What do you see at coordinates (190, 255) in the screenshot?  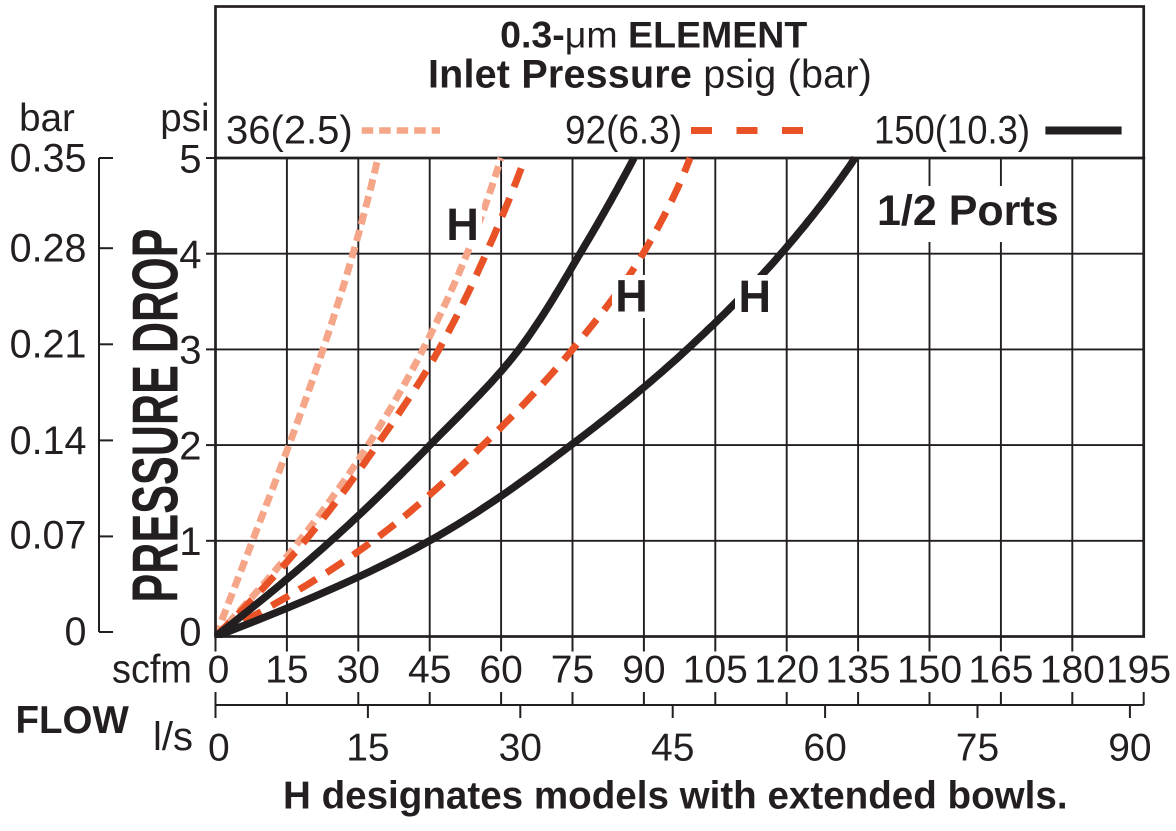 I see `svg-text: 4` at bounding box center [190, 255].